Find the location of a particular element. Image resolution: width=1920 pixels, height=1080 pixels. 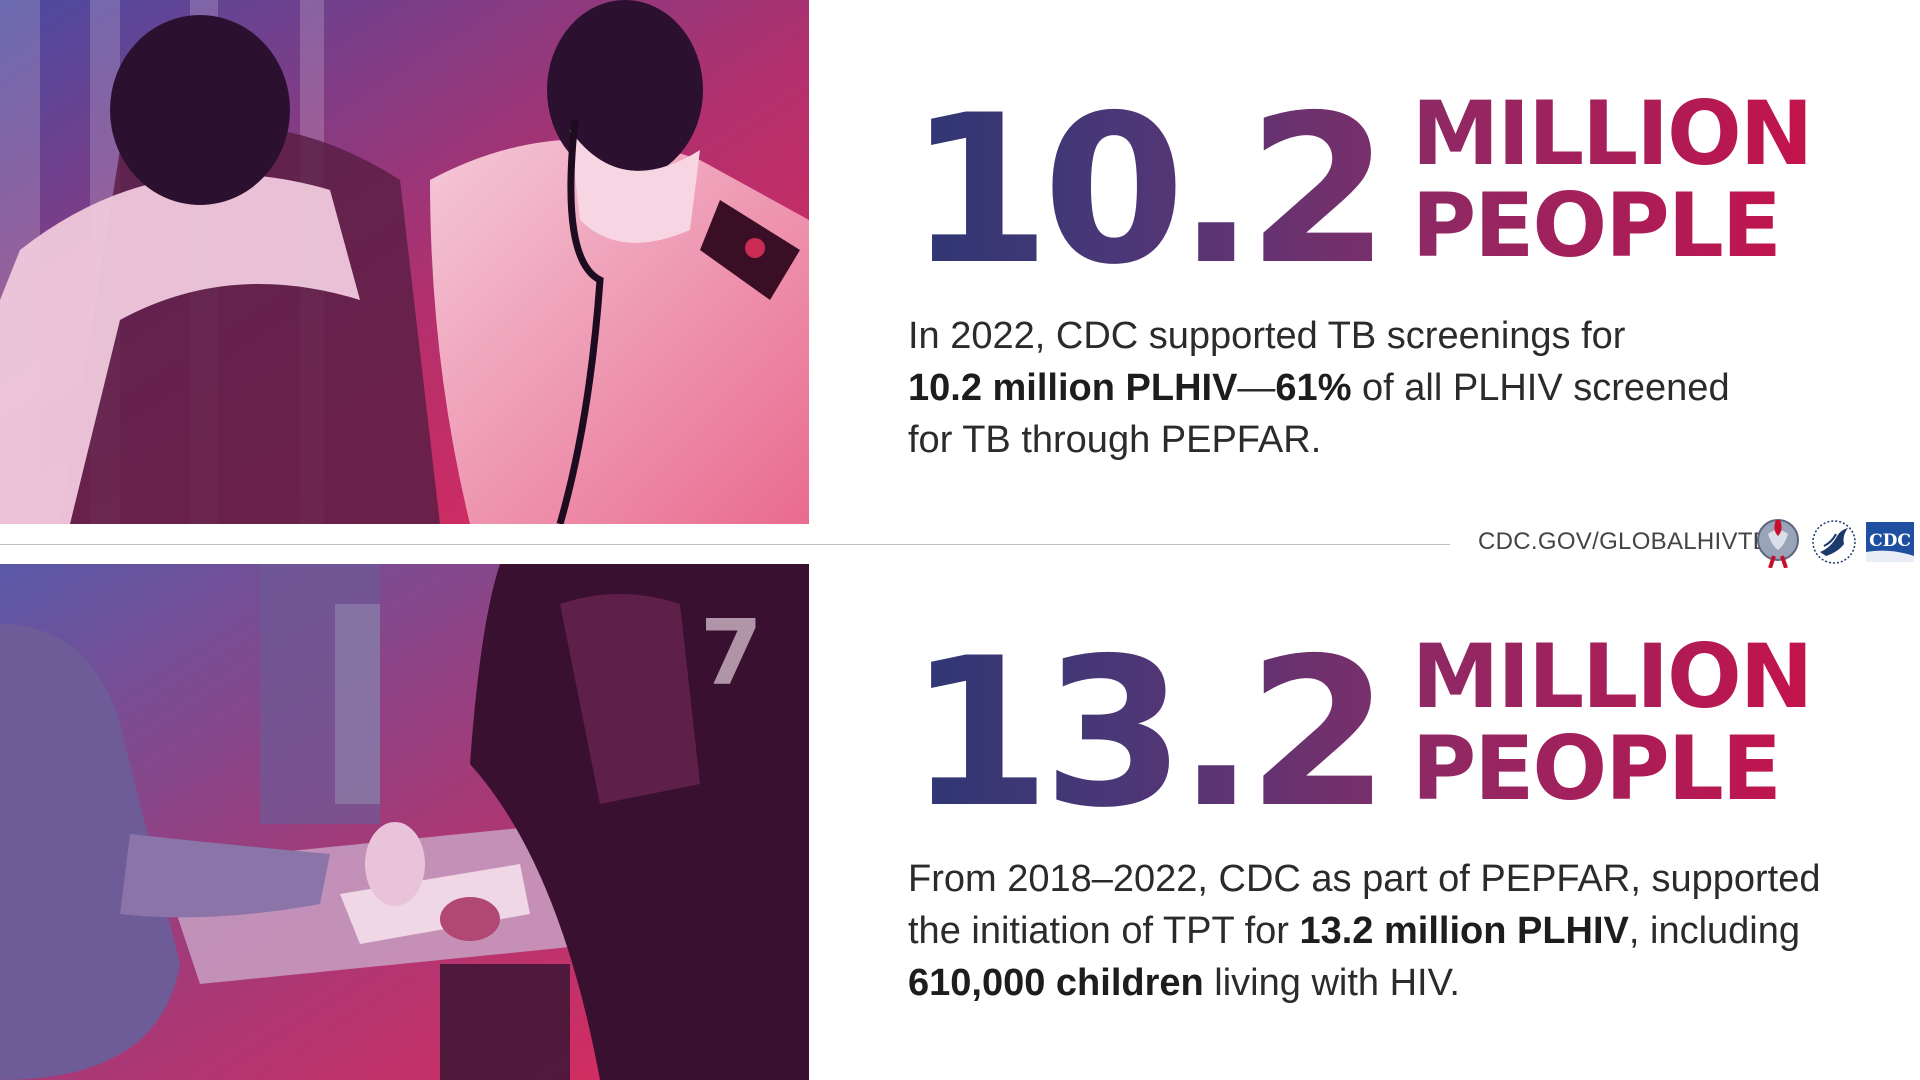

stat-number: 13.2 is located at coordinates (1149, 734).